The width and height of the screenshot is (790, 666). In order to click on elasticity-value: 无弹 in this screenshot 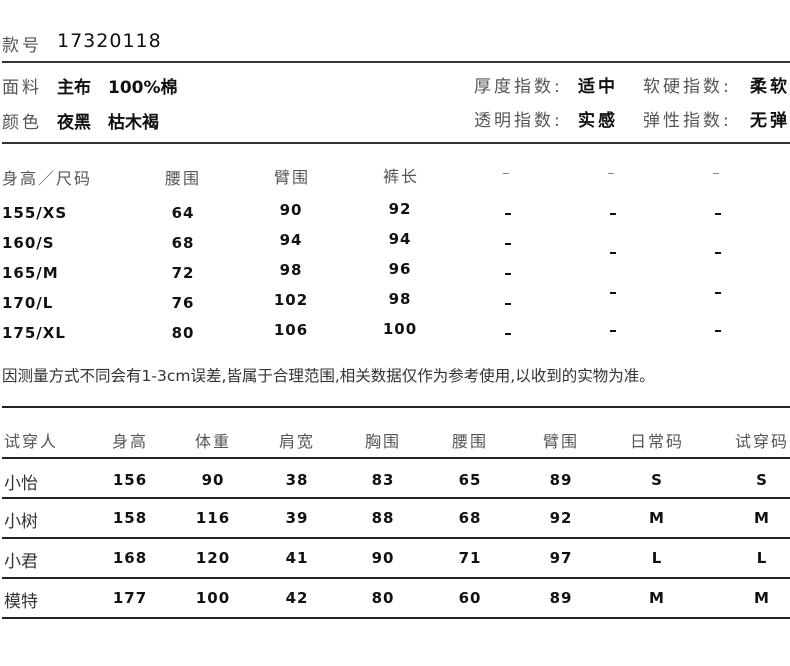, I will do `click(770, 121)`.